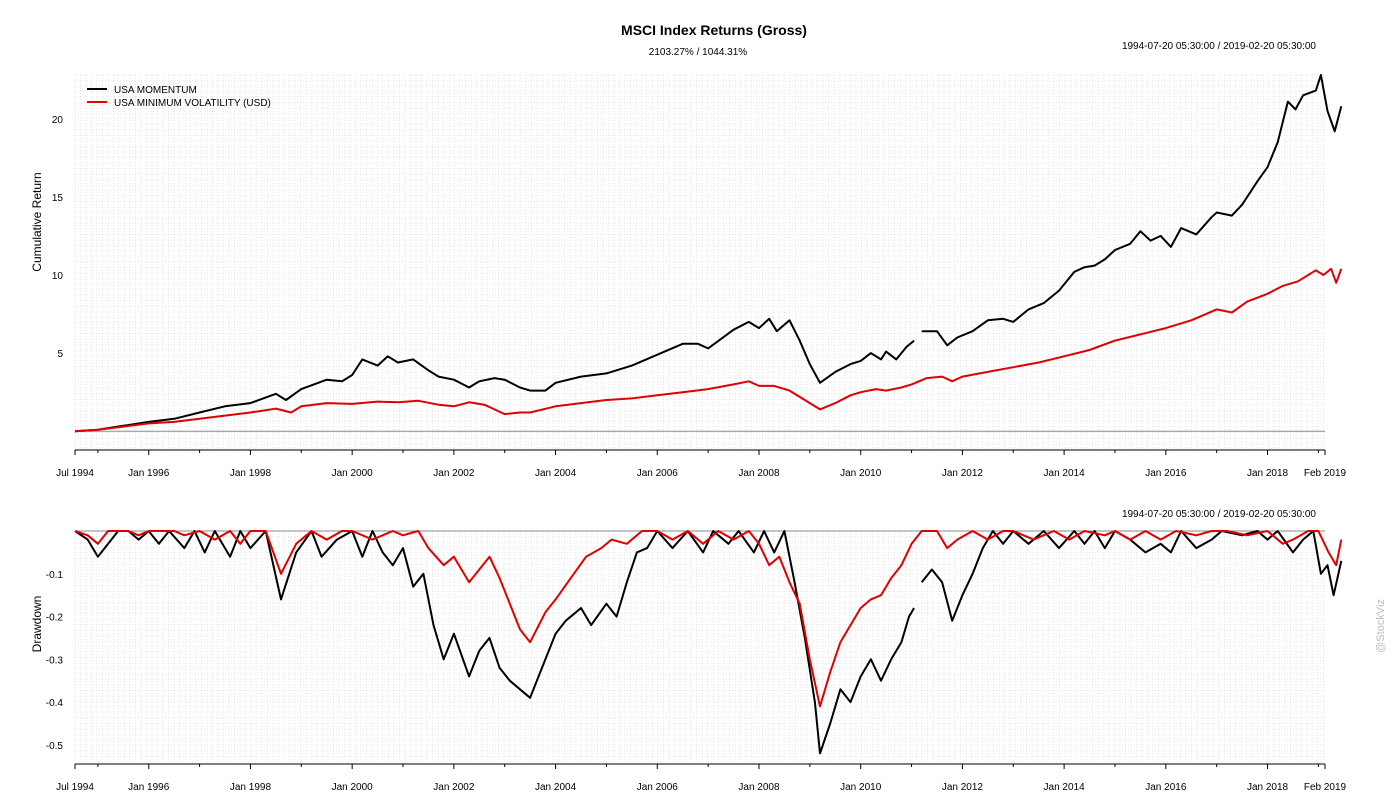  I want to click on chart-title: MSCI Index Returns (Gross), so click(714, 30).